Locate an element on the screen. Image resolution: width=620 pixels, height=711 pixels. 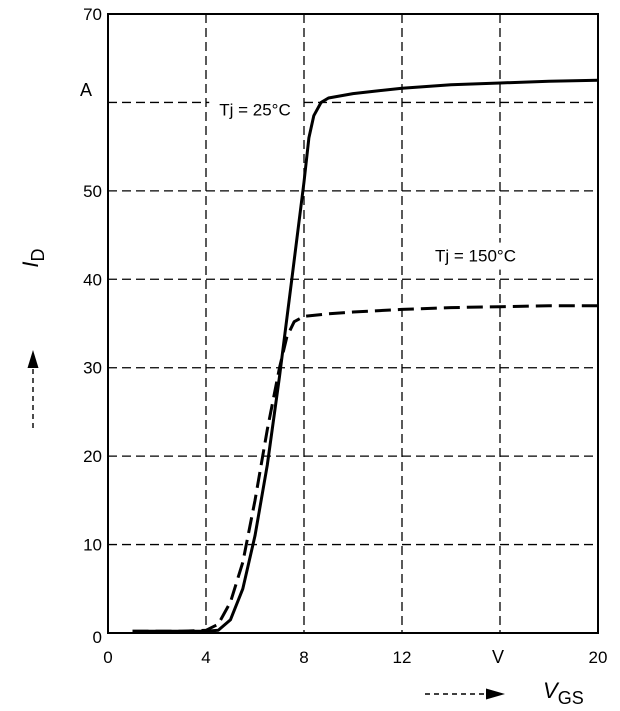
y-axis-subscript: D is located at coordinates (38, 254).